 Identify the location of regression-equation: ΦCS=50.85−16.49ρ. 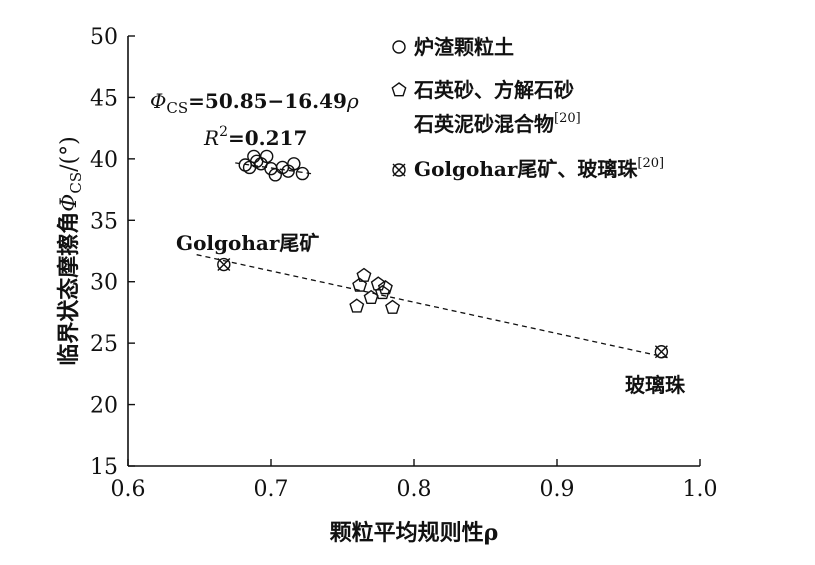
(254, 103).